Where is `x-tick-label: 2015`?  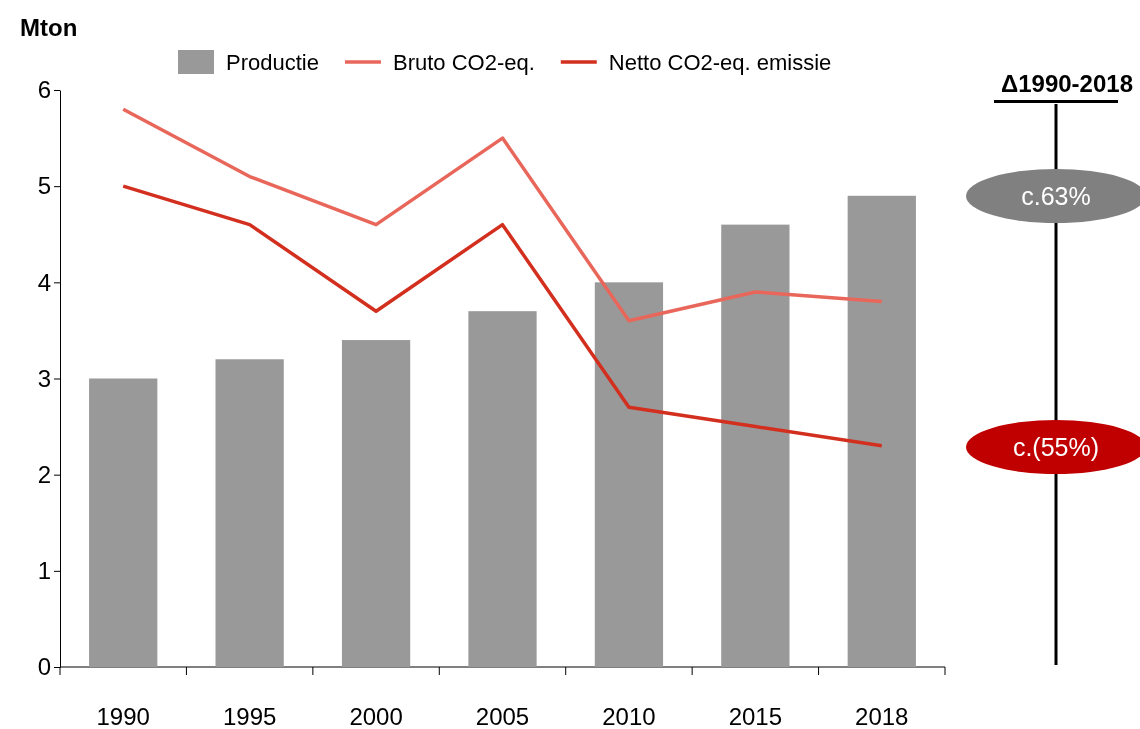
x-tick-label: 2015 is located at coordinates (755, 716).